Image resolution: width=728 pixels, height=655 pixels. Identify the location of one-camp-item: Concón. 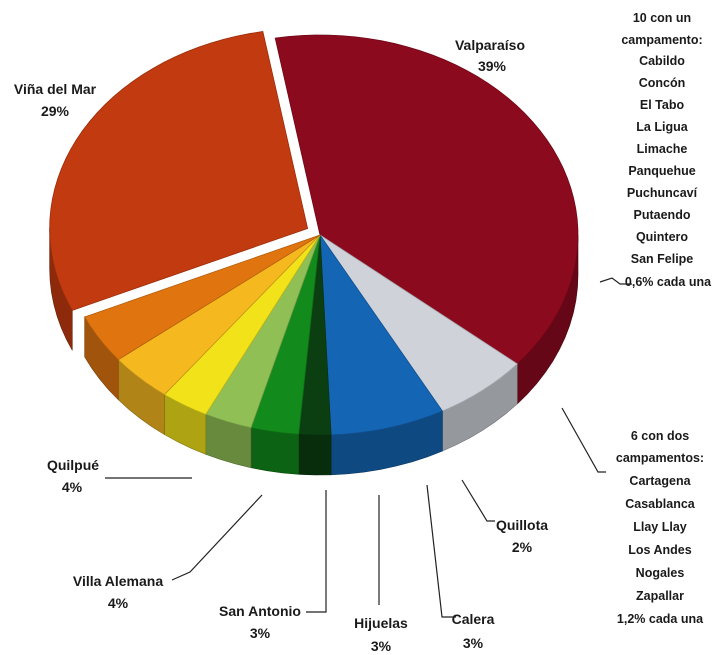
(662, 83).